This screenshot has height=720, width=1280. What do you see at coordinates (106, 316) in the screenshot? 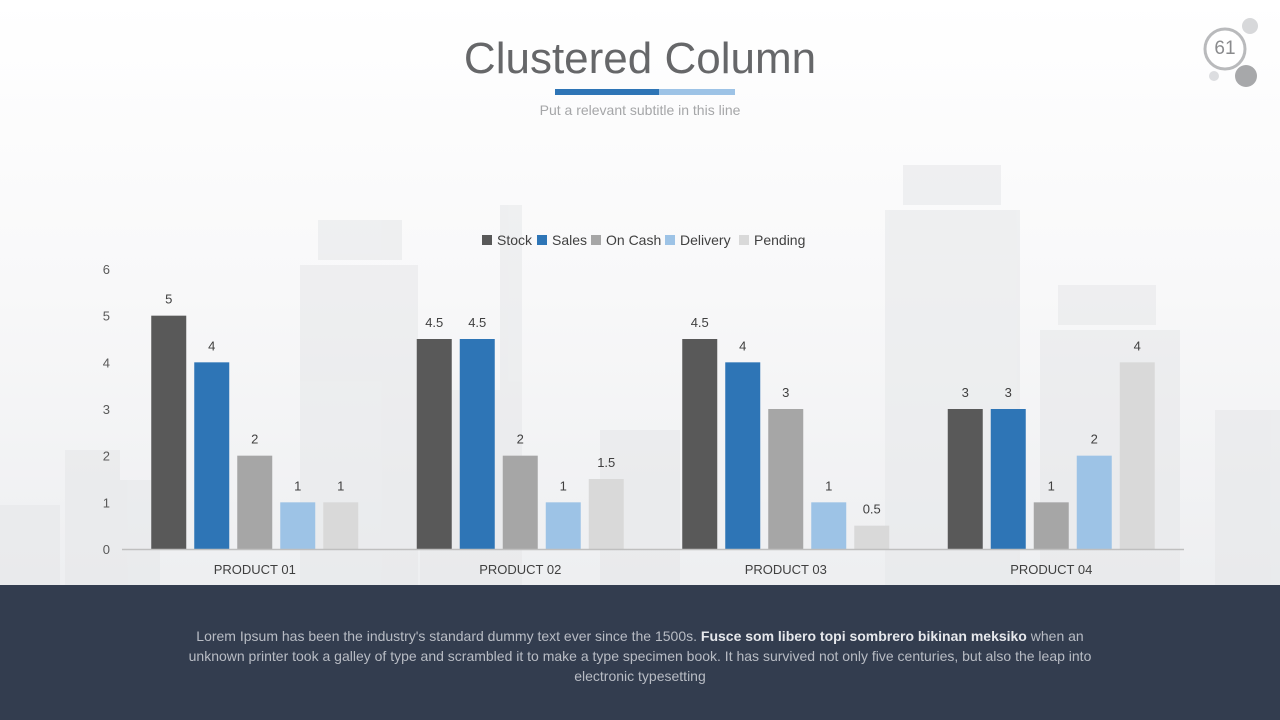
I see `y-tick-label: 5` at bounding box center [106, 316].